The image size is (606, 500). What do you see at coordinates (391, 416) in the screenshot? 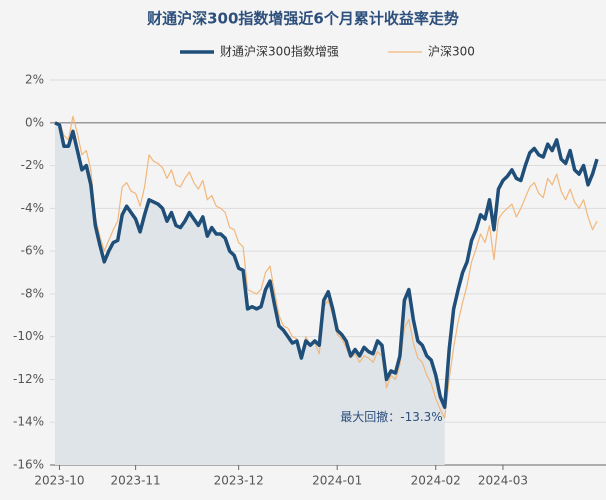
I see `annotation: 最大回撤：-13.3%` at bounding box center [391, 416].